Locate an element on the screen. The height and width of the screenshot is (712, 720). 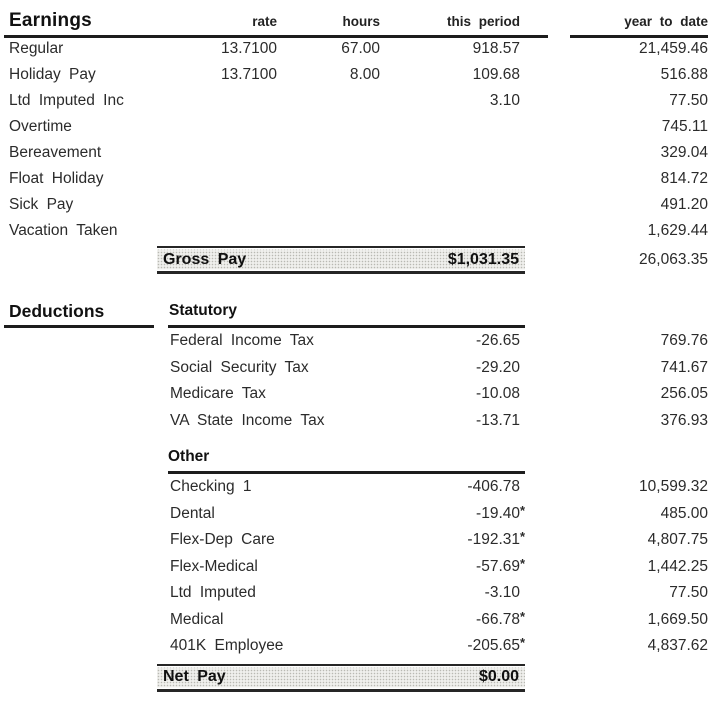
net-pay-label: Net Pay is located at coordinates (194, 676).